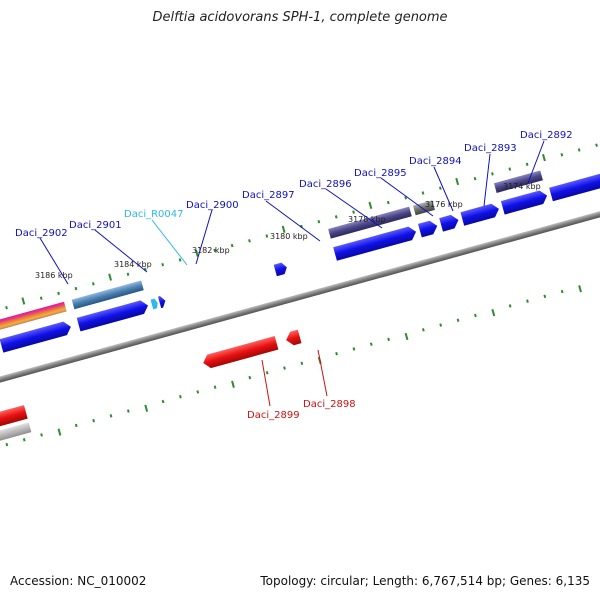 The height and width of the screenshot is (600, 600). I want to click on gene-label-daci-r0047: Daci_R0047, so click(154, 214).